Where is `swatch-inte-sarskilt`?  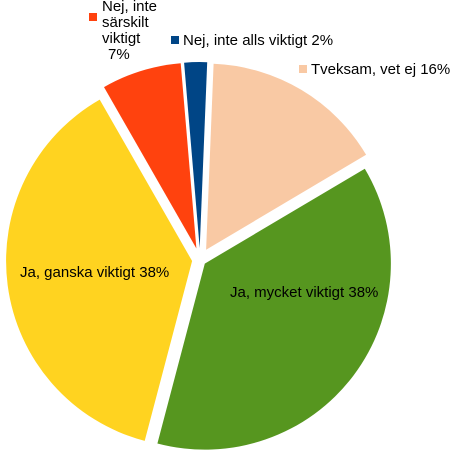
swatch-inte-sarskilt is located at coordinates (93, 17).